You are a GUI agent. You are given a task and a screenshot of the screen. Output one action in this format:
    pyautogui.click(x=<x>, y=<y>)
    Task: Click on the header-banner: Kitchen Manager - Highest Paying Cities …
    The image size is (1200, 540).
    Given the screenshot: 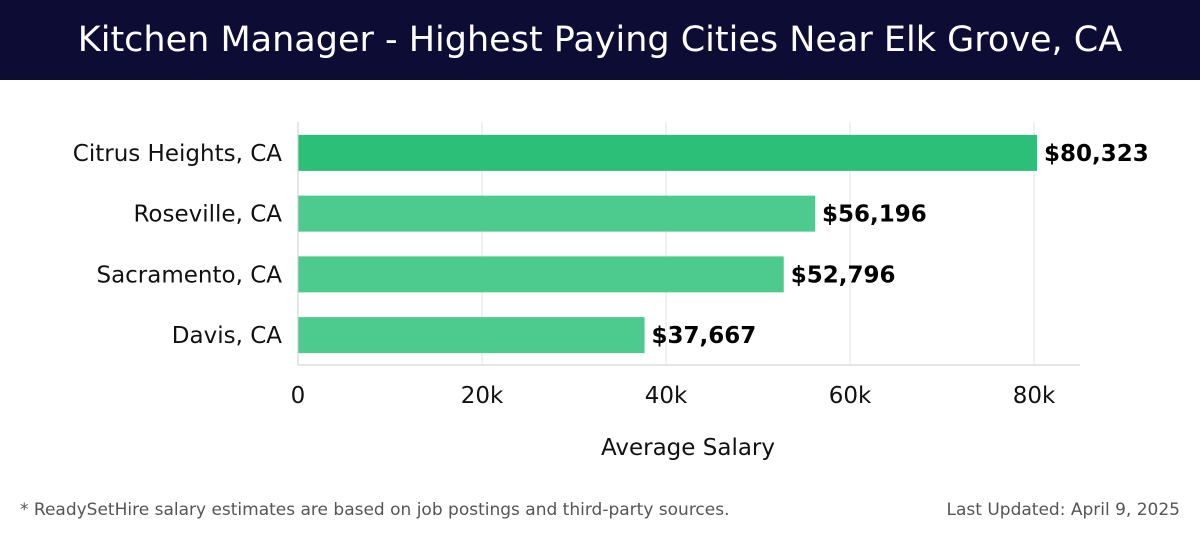 What is the action you would take?
    pyautogui.click(x=600, y=40)
    